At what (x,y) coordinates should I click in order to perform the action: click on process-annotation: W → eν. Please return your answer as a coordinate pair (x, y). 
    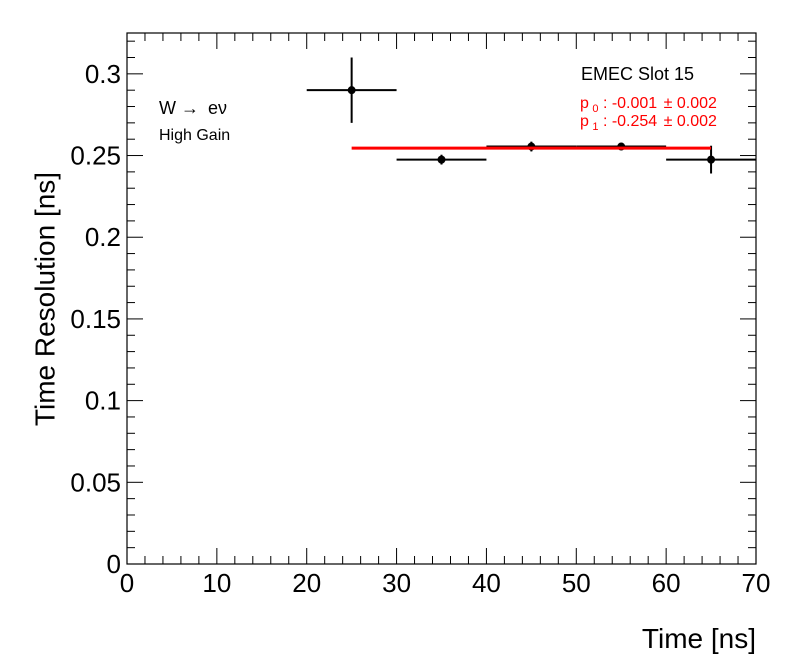
    Looking at the image, I should click on (193, 108).